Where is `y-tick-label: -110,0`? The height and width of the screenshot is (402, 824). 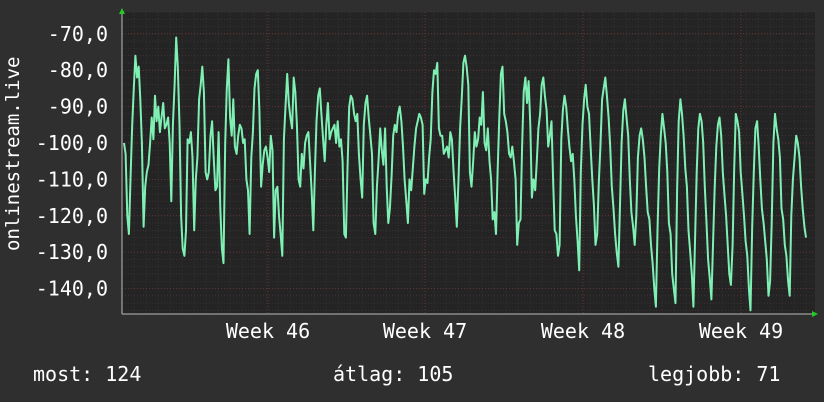 y-tick-label: -110,0 is located at coordinates (72, 179).